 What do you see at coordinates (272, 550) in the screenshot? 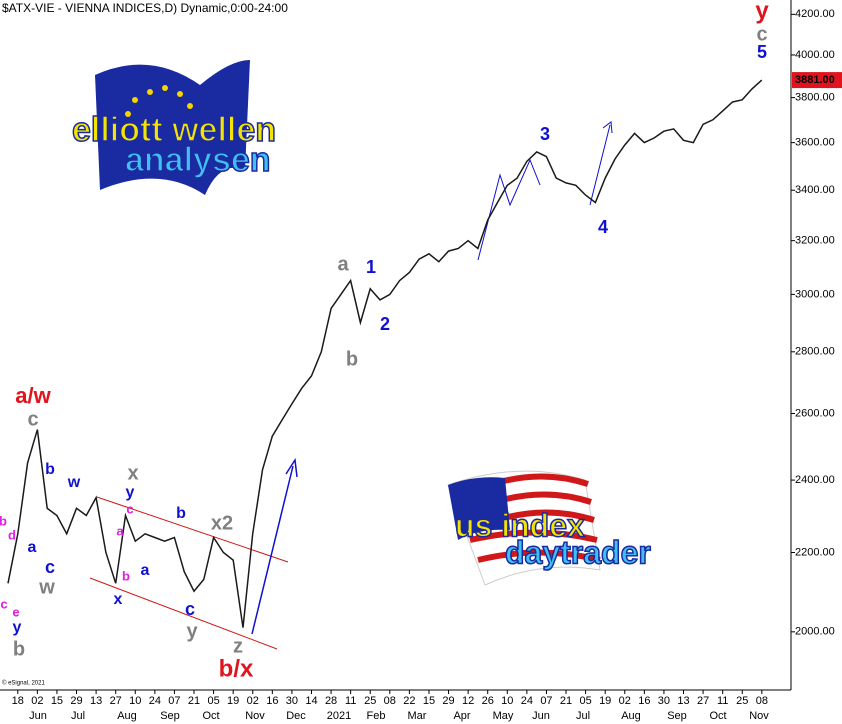
I see `arrow` at bounding box center [272, 550].